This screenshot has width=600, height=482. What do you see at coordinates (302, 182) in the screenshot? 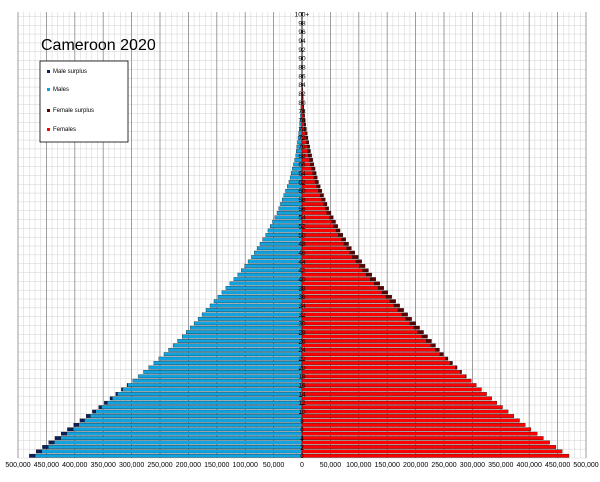
I see `age-tick-label: 62` at bounding box center [302, 182].